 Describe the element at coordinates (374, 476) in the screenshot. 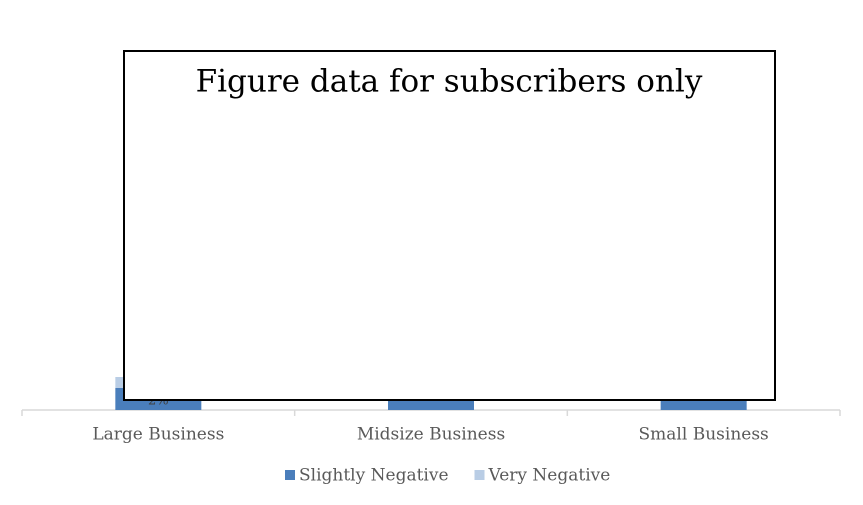

I see `legend-label: Slightly Negative` at that location.